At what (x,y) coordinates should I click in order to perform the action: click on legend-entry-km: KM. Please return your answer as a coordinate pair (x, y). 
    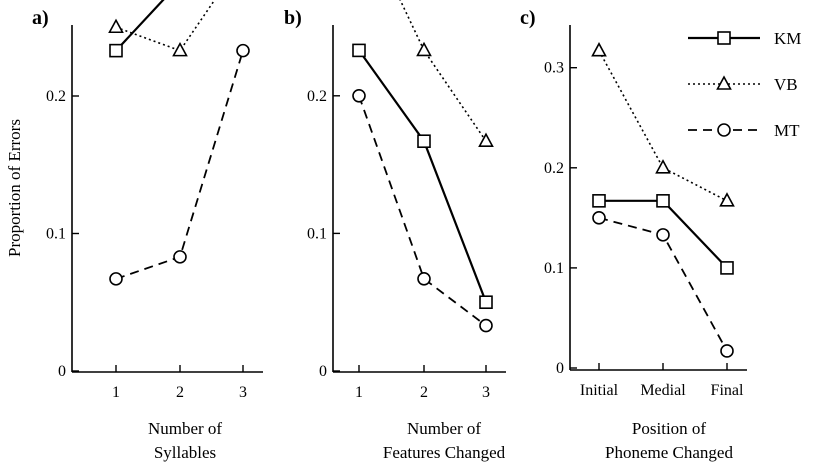
    Looking at the image, I should click on (744, 38).